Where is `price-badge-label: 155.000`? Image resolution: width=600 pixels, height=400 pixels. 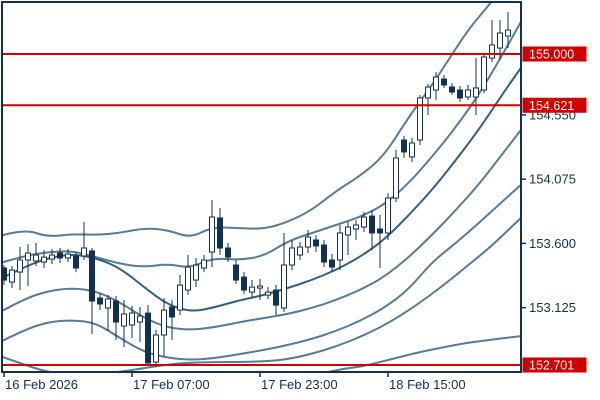 price-badge-label: 155.000 is located at coordinates (551, 55).